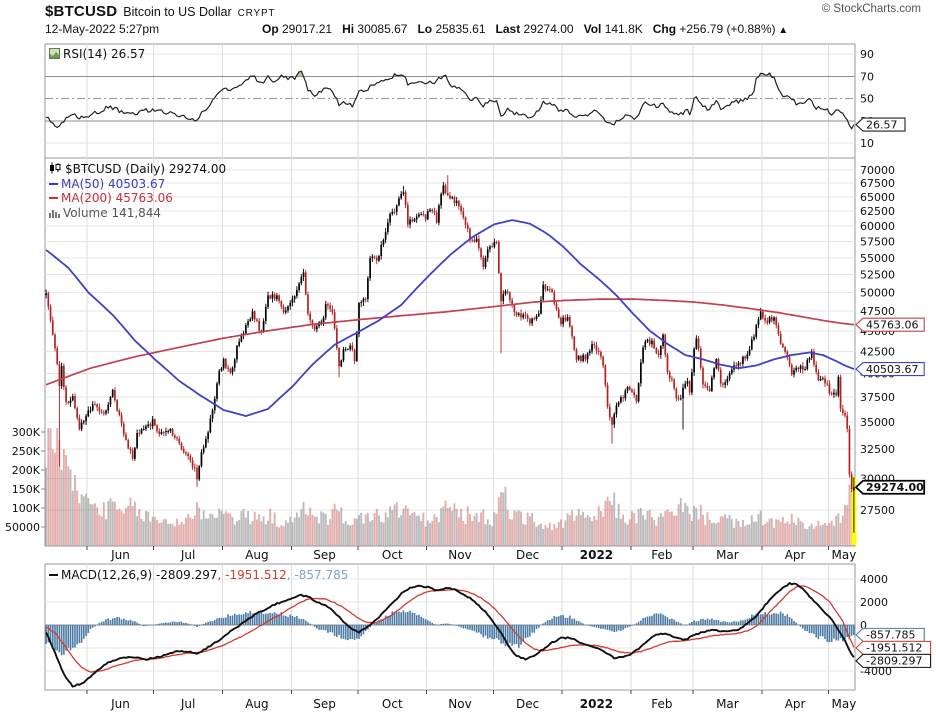  What do you see at coordinates (877, 275) in the screenshot?
I see `price-axis-label: 52500` at bounding box center [877, 275].